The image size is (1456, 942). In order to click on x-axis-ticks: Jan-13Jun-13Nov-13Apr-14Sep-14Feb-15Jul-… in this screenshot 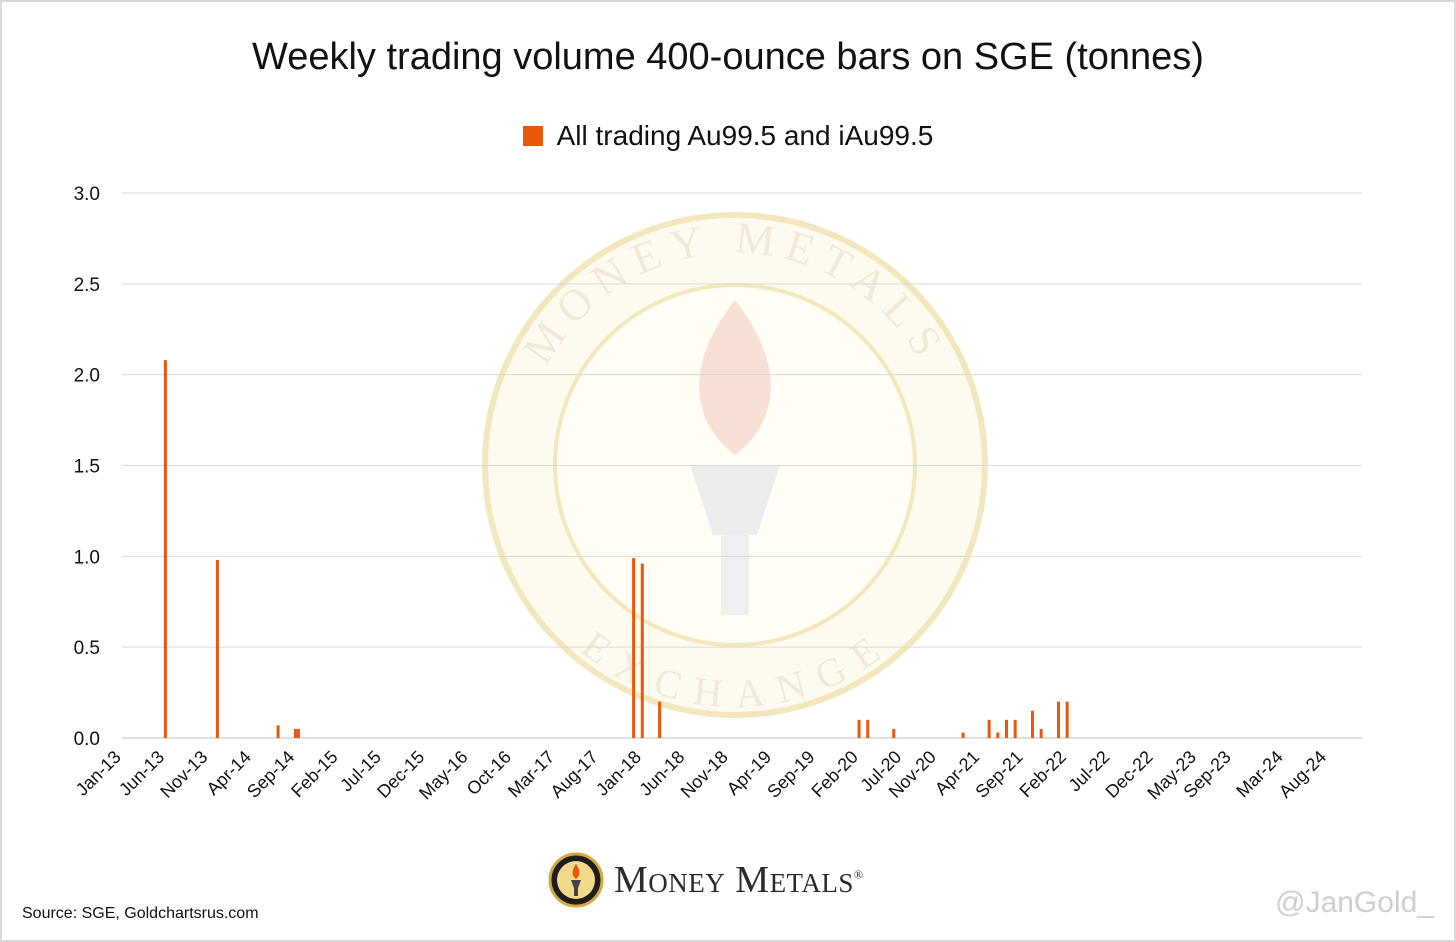, I will do `click(701, 775)`.